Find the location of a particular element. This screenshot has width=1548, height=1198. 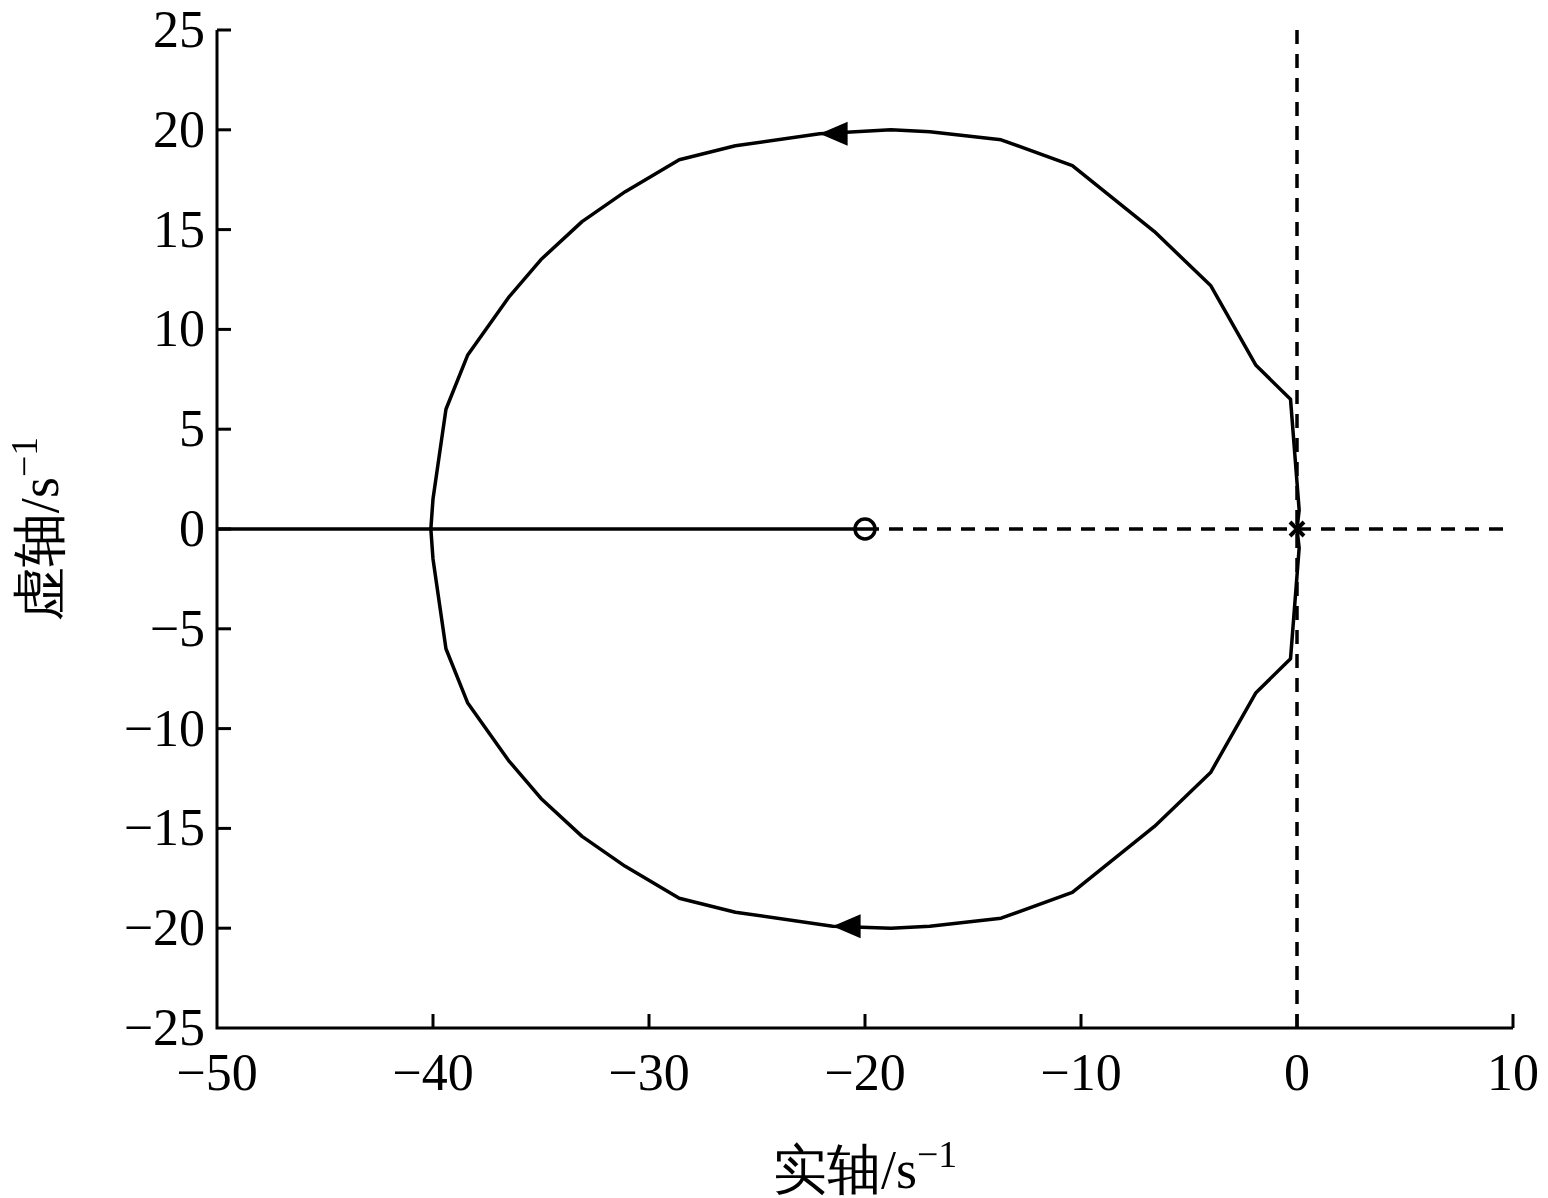

y-tick-label: −25 is located at coordinates (164, 1027).